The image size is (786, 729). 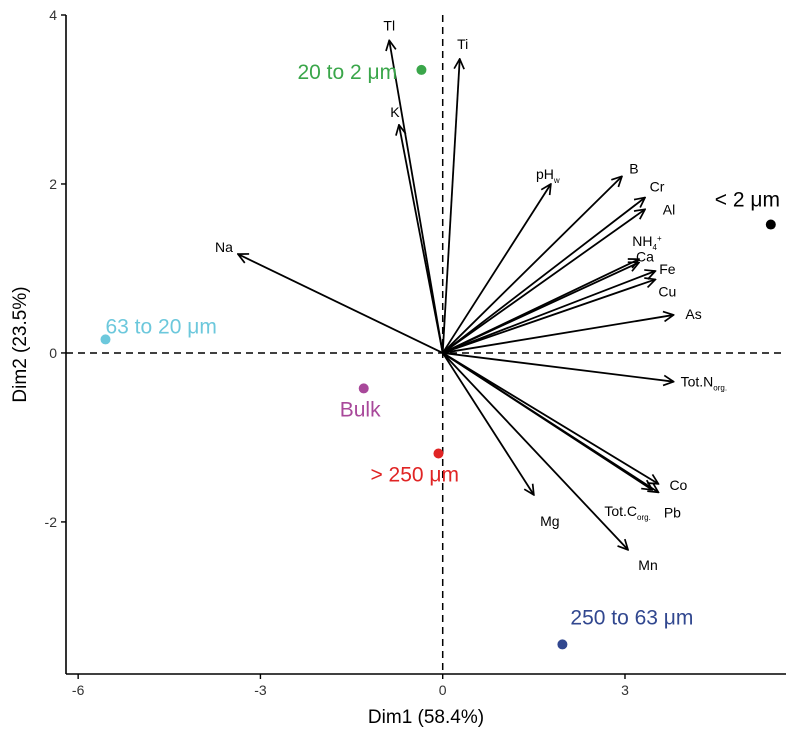 I want to click on loading-arrow-na, so click(x=341, y=304).